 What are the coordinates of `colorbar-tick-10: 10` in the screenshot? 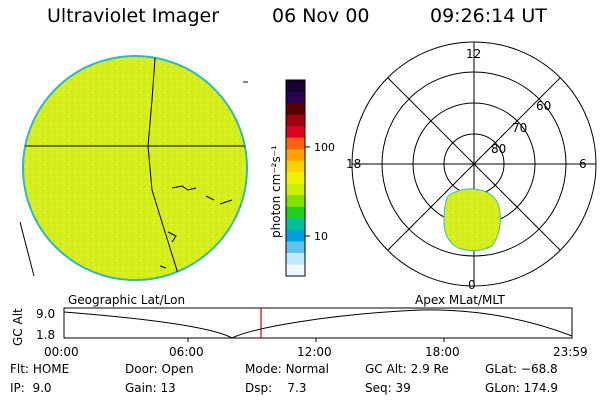 It's located at (321, 236).